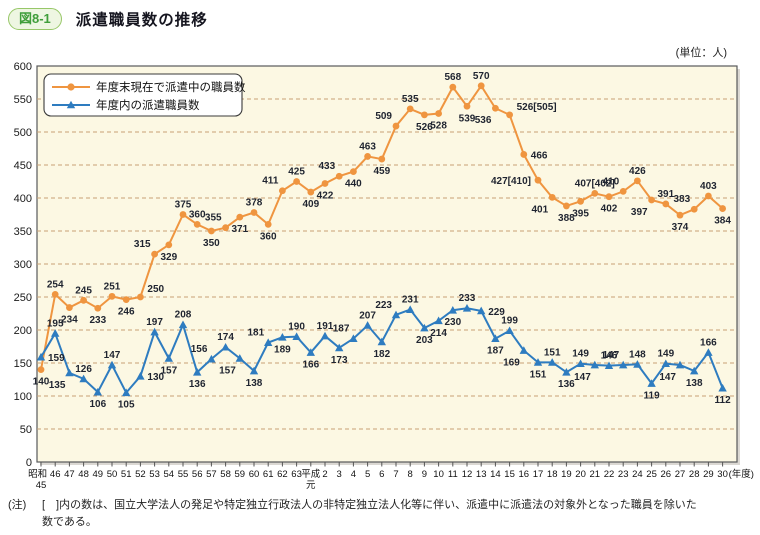 The height and width of the screenshot is (535, 760). I want to click on x-axis-ticks, so click(382, 464).